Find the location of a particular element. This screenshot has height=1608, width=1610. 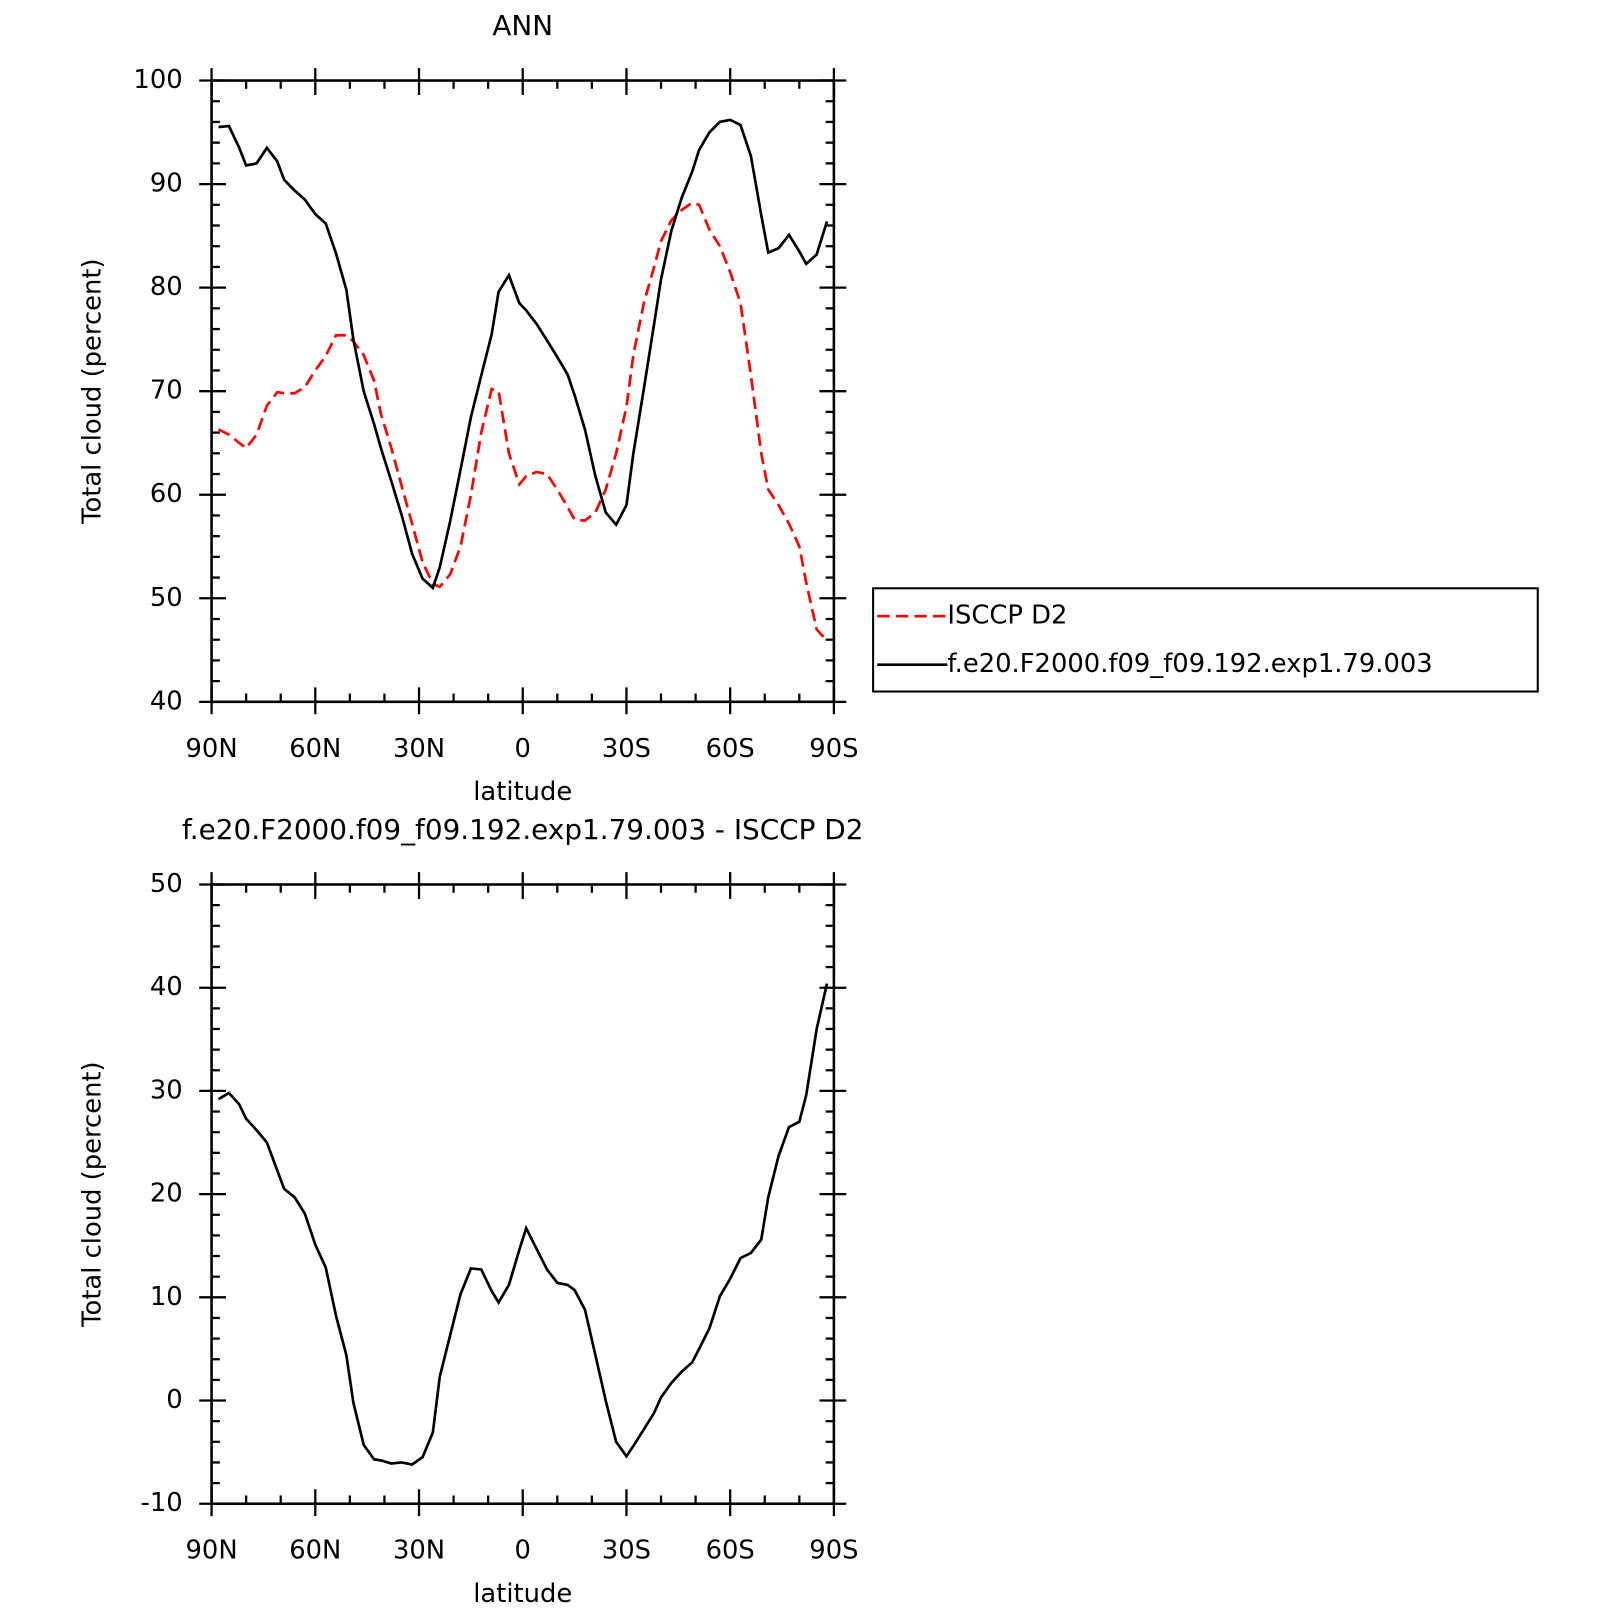

y-tick-label: 60 is located at coordinates (166, 494).